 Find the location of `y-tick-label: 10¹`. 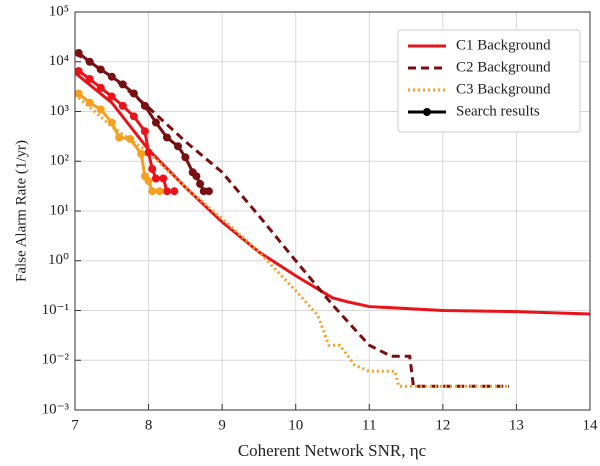

y-tick-label: 10¹ is located at coordinates (60, 210).